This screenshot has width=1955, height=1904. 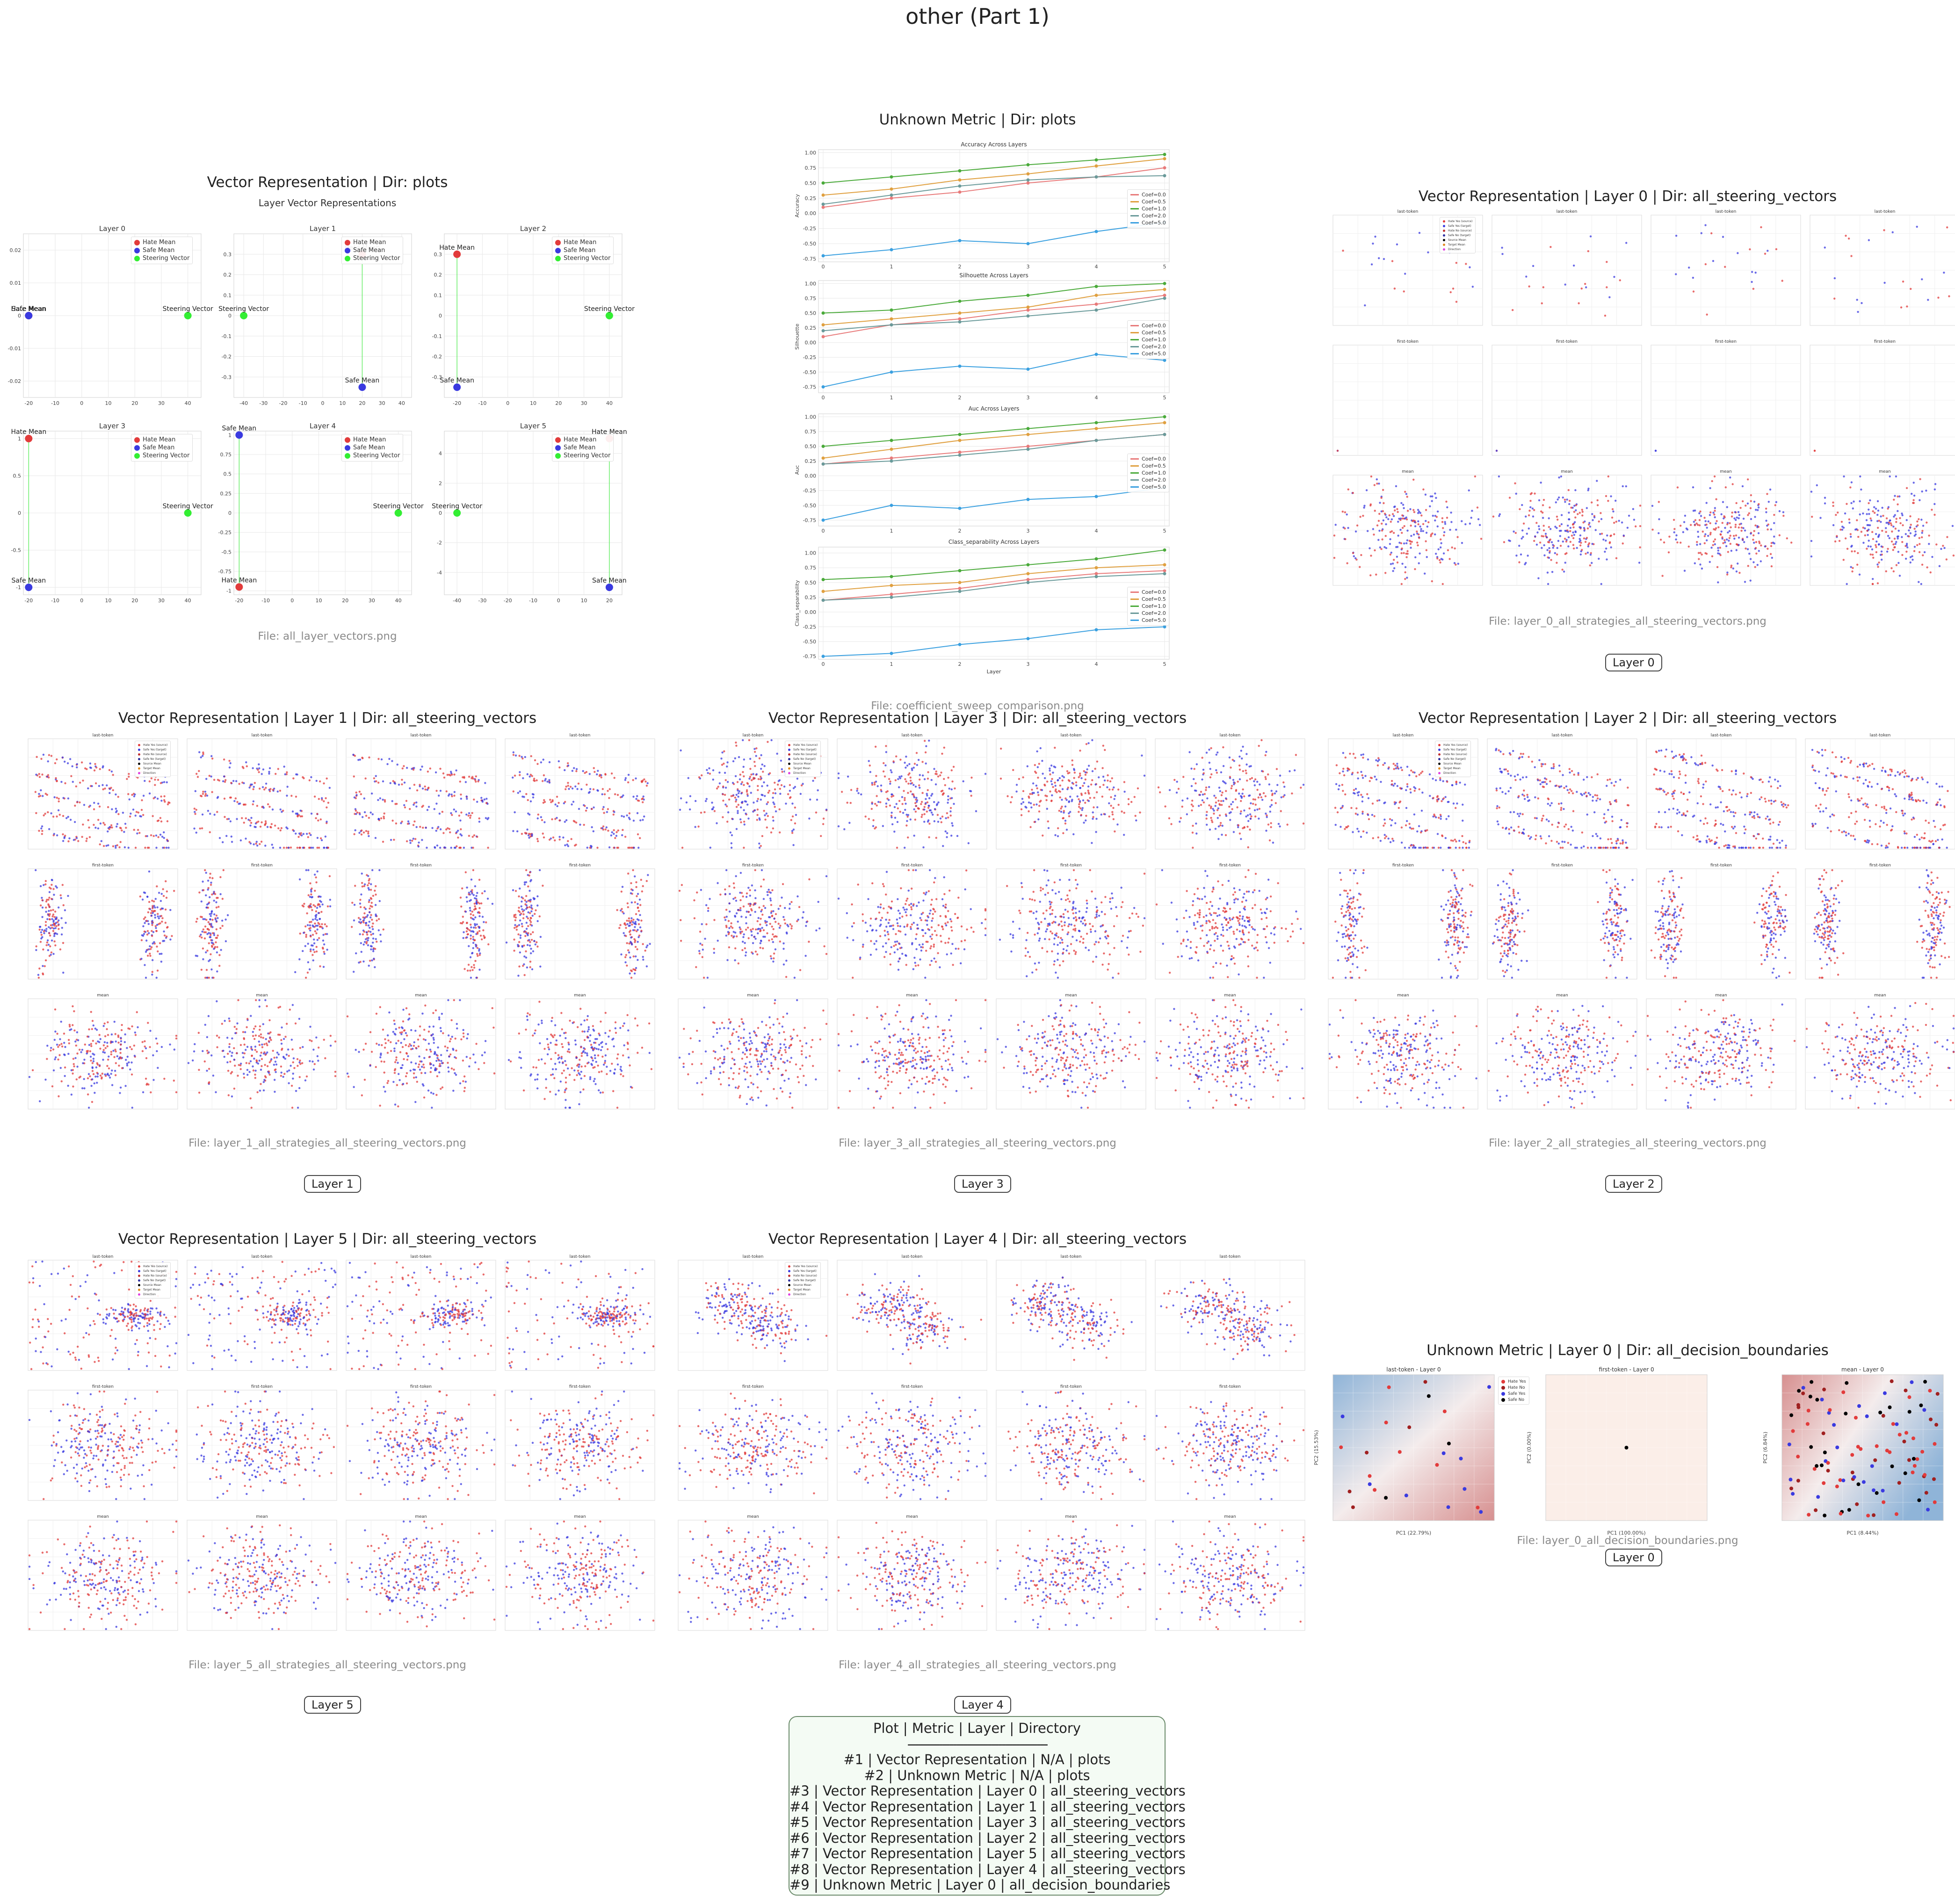 What do you see at coordinates (1096, 398) in the screenshot?
I see `x-tick-label: 4` at bounding box center [1096, 398].